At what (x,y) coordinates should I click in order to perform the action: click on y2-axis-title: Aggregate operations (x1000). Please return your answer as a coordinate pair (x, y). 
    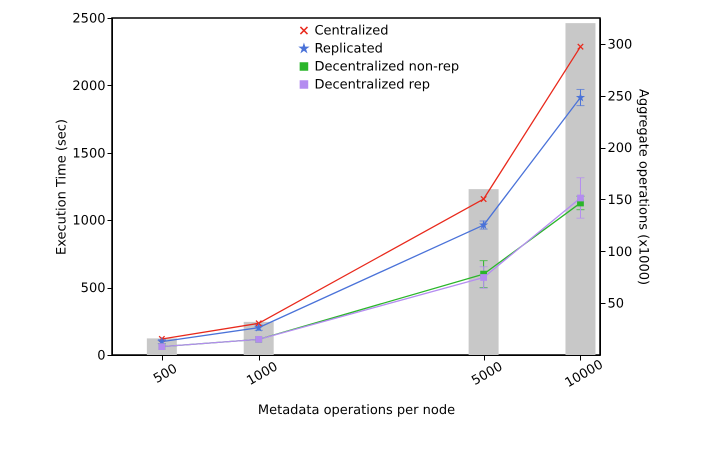
    Looking at the image, I should click on (642, 187).